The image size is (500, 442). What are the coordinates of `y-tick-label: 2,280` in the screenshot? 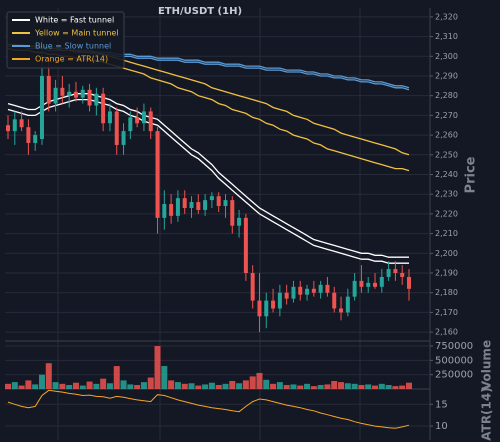 It's located at (446, 95).